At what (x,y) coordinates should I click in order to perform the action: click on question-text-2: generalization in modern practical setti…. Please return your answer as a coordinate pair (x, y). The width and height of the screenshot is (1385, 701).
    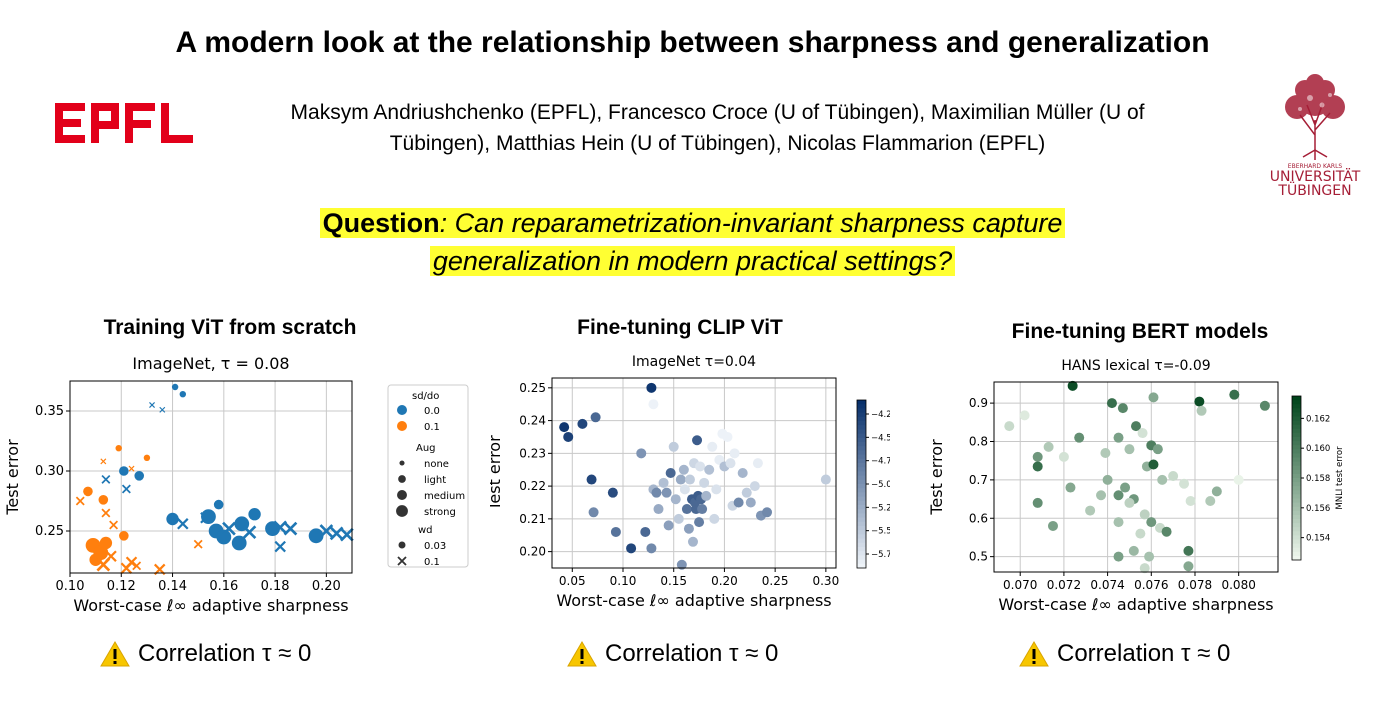
    Looking at the image, I should click on (692, 261).